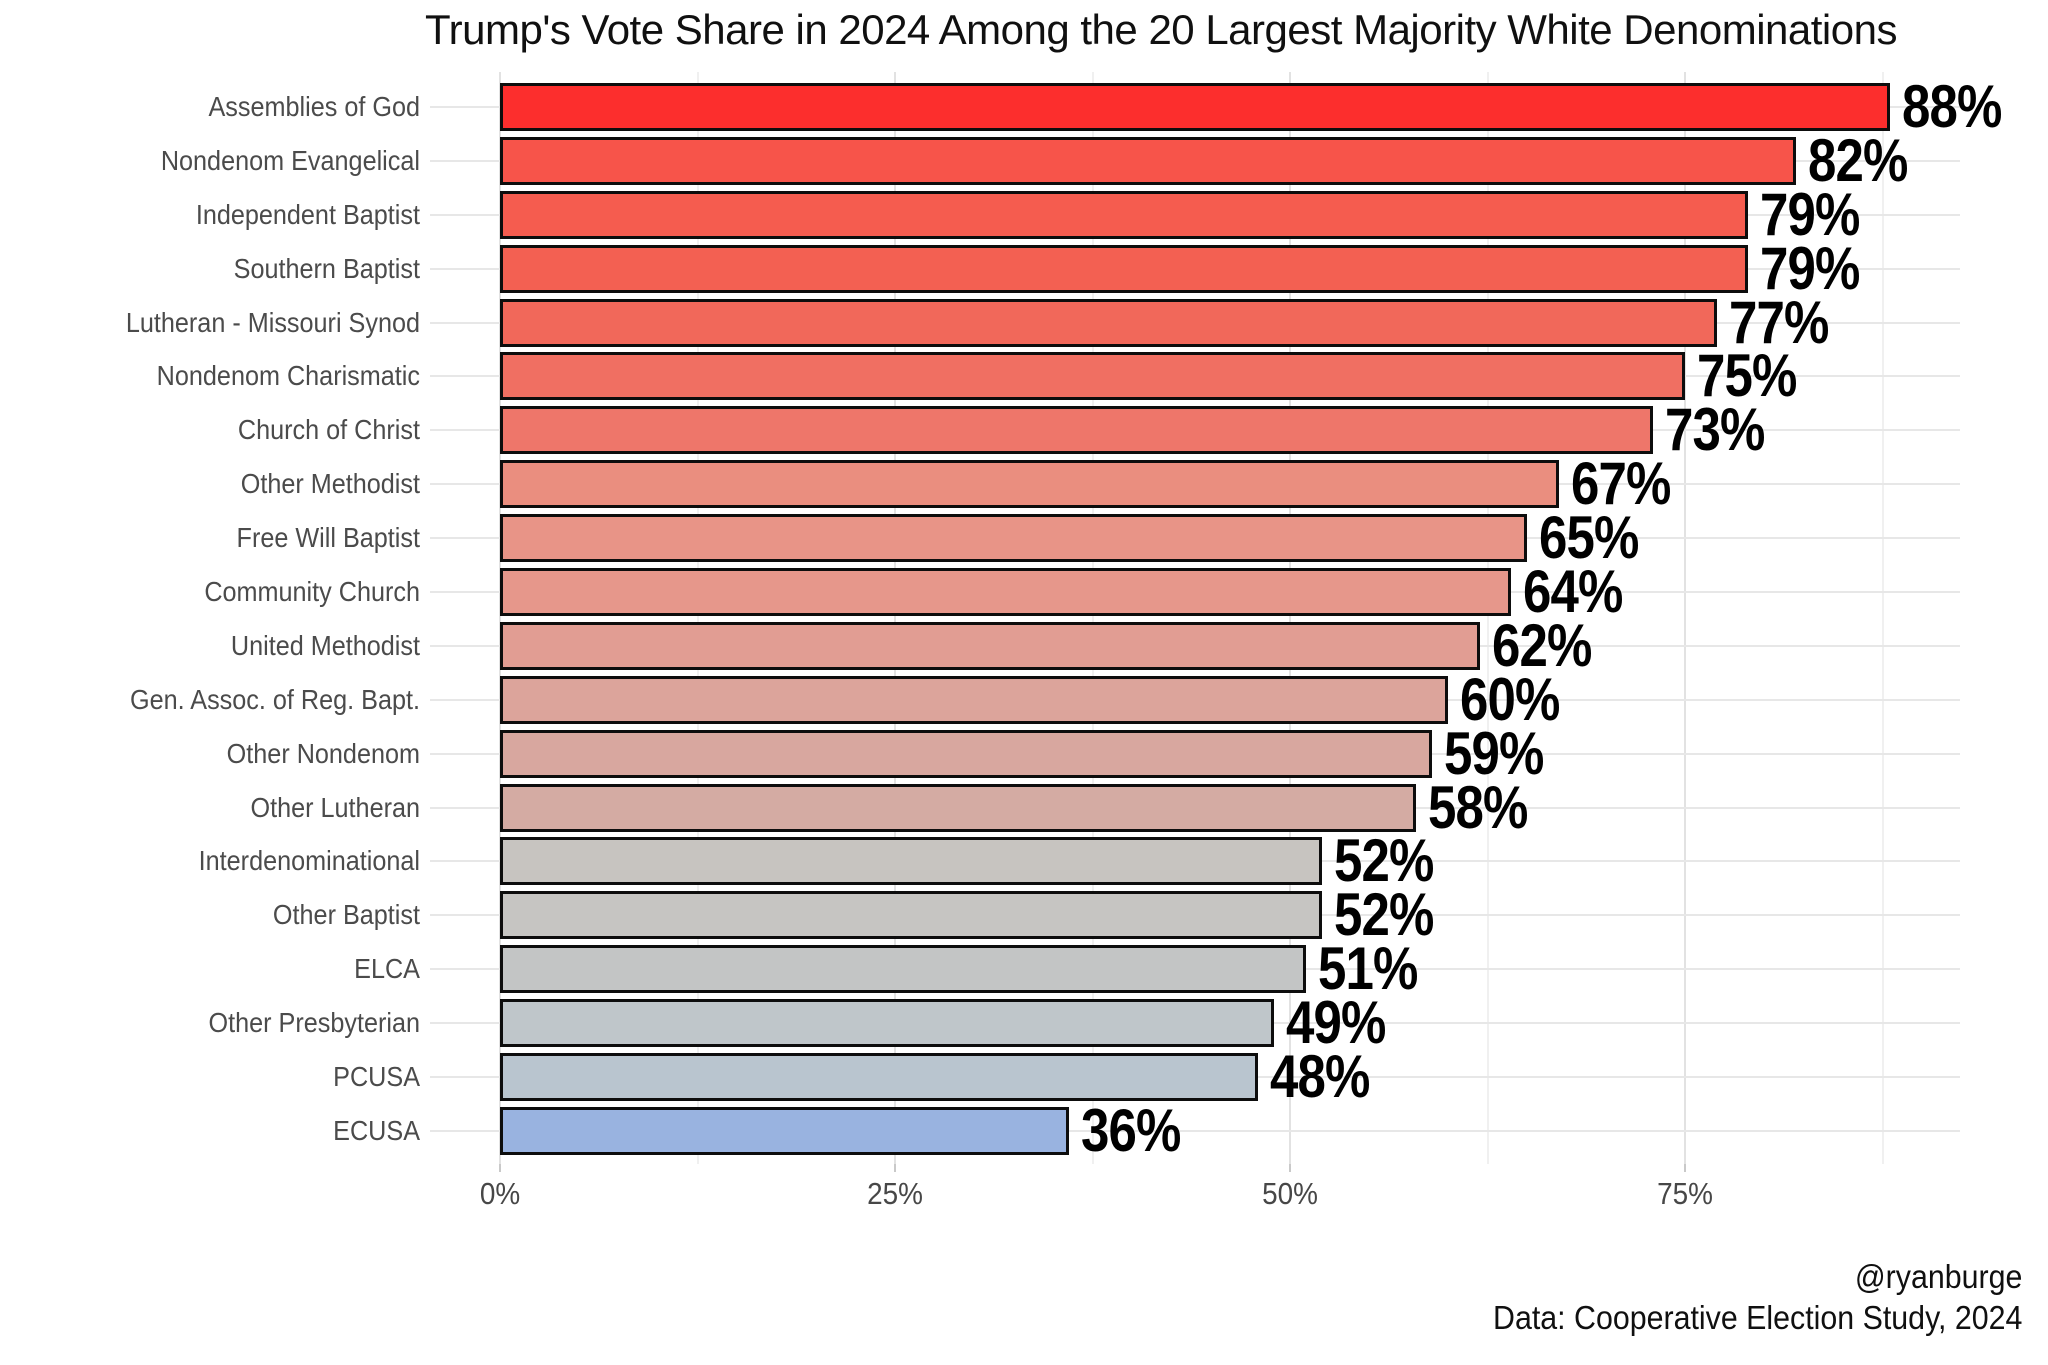 This screenshot has height=1365, width=2048. Describe the element at coordinates (288, 376) in the screenshot. I see `category-label: Nondenom Charismatic` at that location.